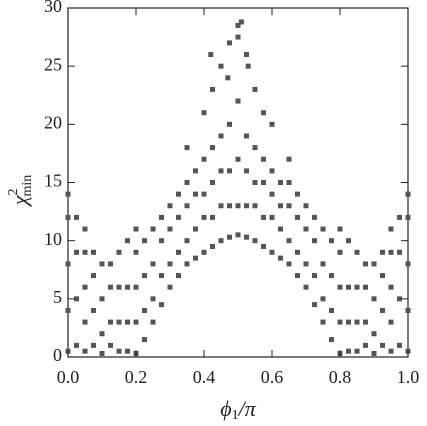 Image resolution: width=427 pixels, height=426 pixels. Describe the element at coordinates (27, 186) in the screenshot. I see `y-label-part: min` at that location.